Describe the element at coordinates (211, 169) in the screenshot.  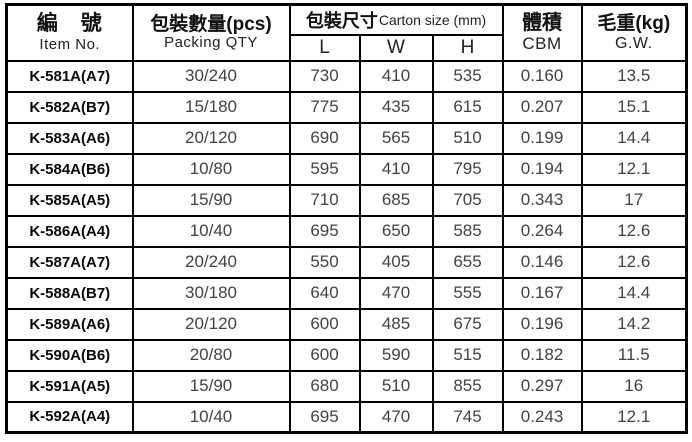
I see `packing-qty-cell: 10/80` at that location.